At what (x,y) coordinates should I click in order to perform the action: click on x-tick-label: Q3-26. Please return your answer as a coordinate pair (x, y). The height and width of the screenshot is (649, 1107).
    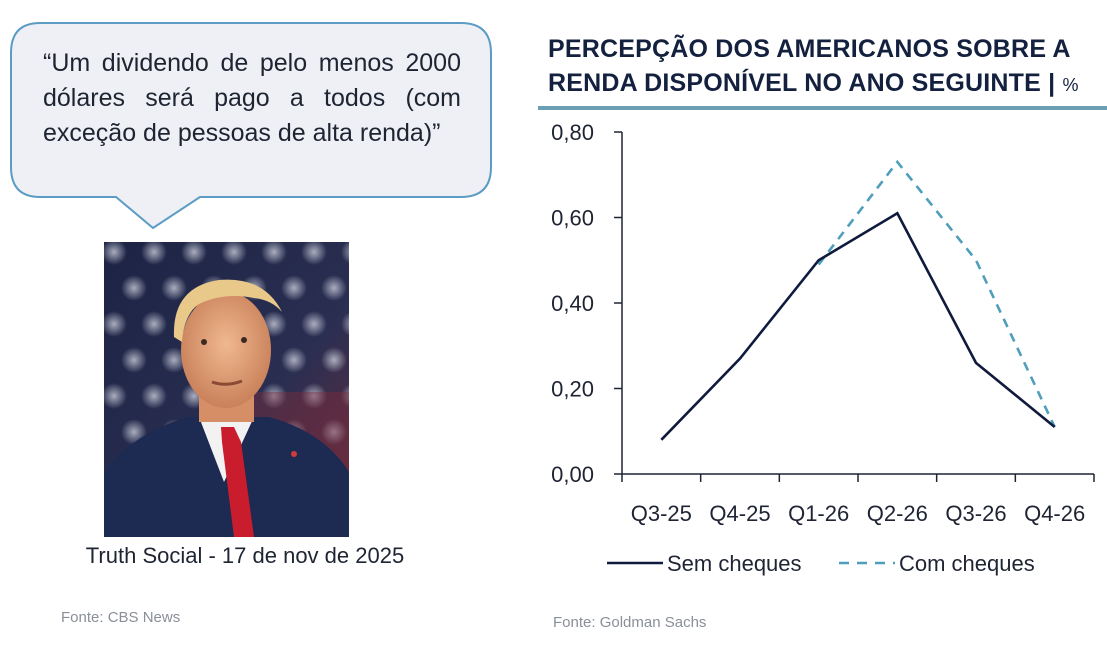
    Looking at the image, I should click on (975, 513).